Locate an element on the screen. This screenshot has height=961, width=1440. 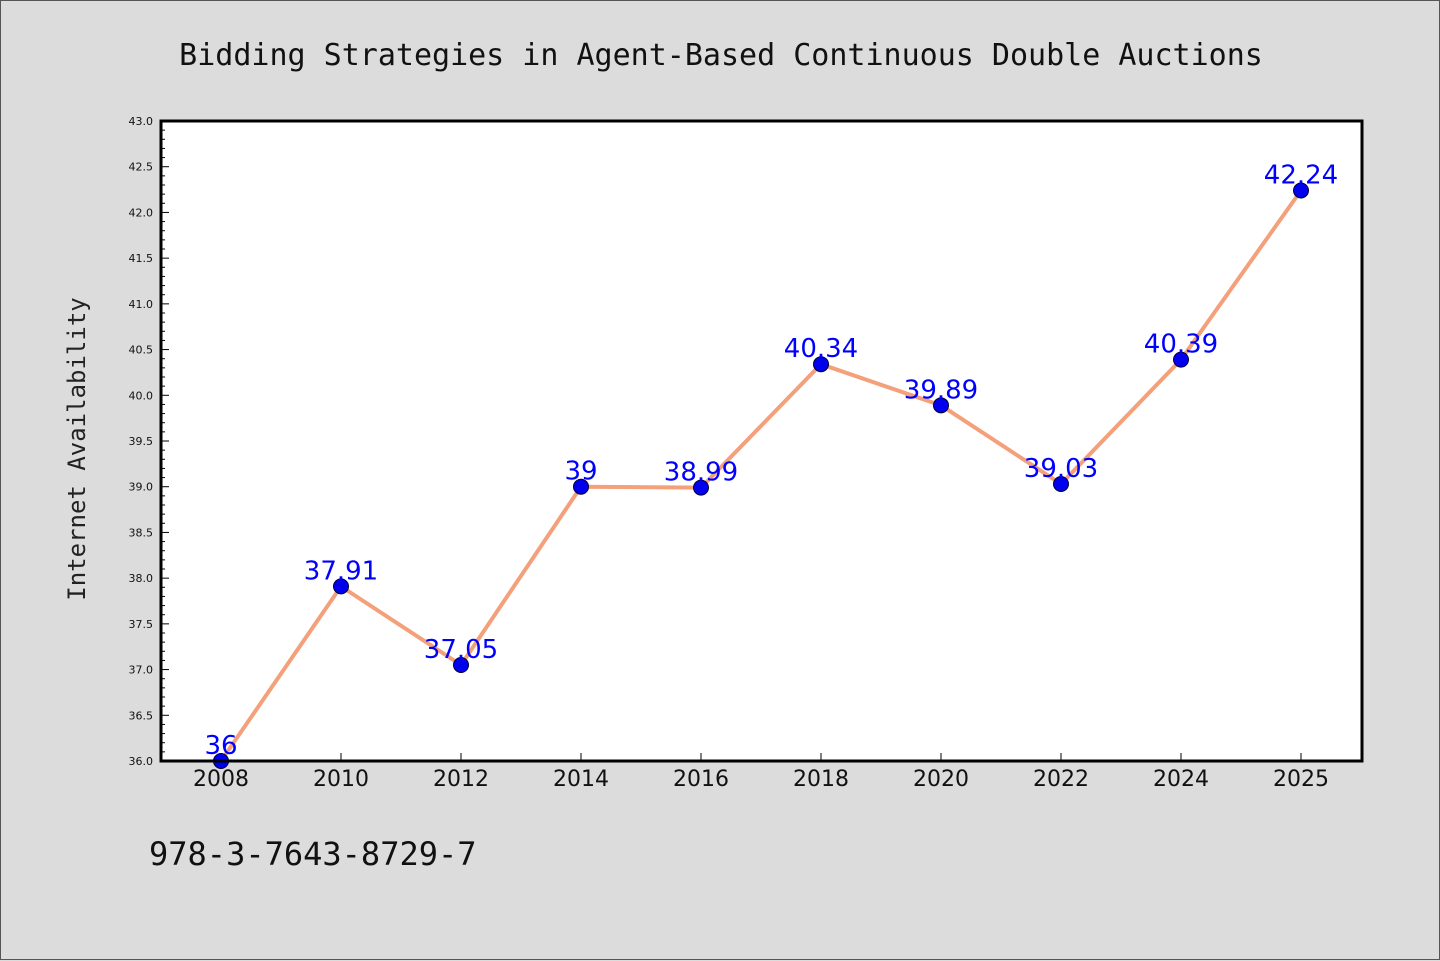
y-tick-label: 39.5 is located at coordinates (141, 441).